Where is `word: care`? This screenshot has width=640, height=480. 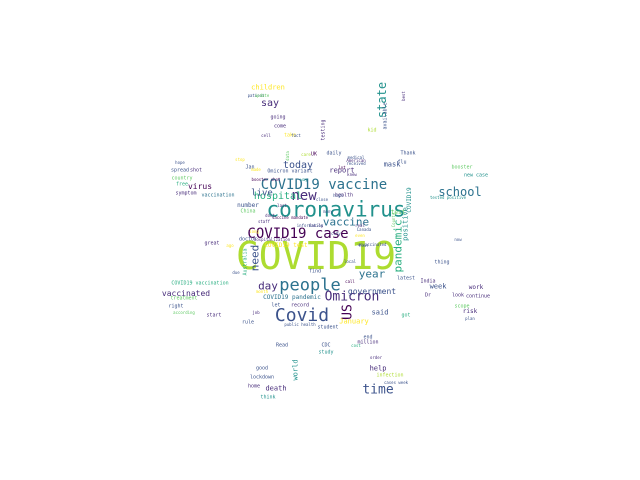
word: care is located at coordinates (306, 154).